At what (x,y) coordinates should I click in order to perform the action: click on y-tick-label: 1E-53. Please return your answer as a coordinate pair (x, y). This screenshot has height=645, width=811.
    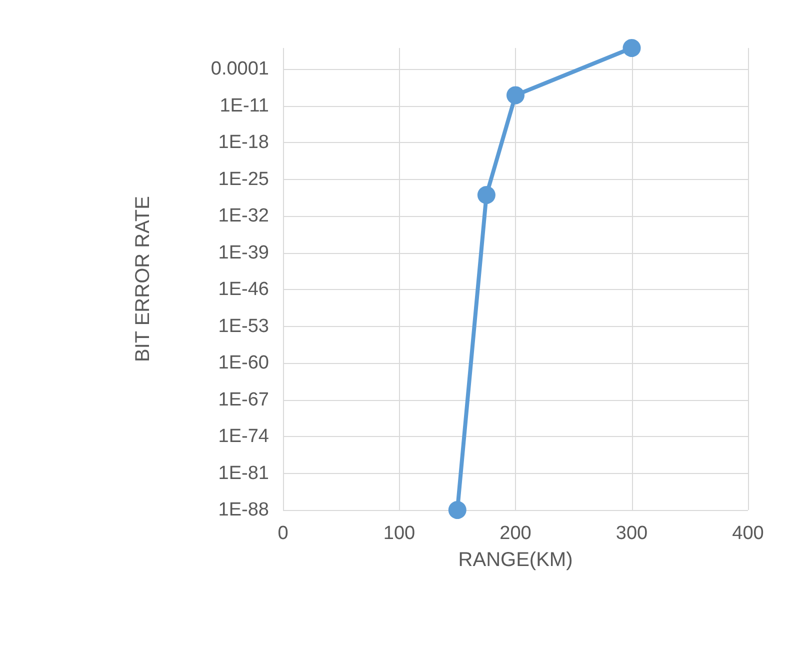
    Looking at the image, I should click on (243, 326).